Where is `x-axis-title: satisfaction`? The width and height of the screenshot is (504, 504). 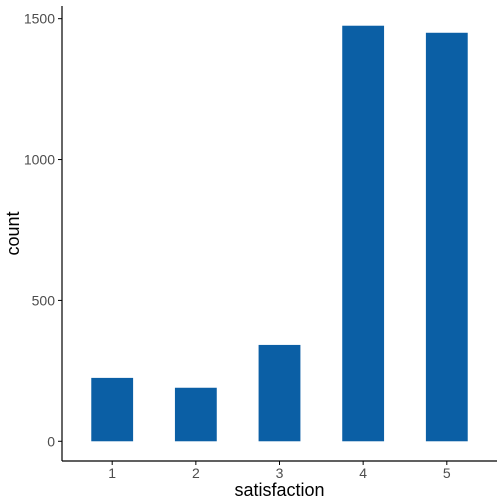
x-axis-title: satisfaction is located at coordinates (279, 490).